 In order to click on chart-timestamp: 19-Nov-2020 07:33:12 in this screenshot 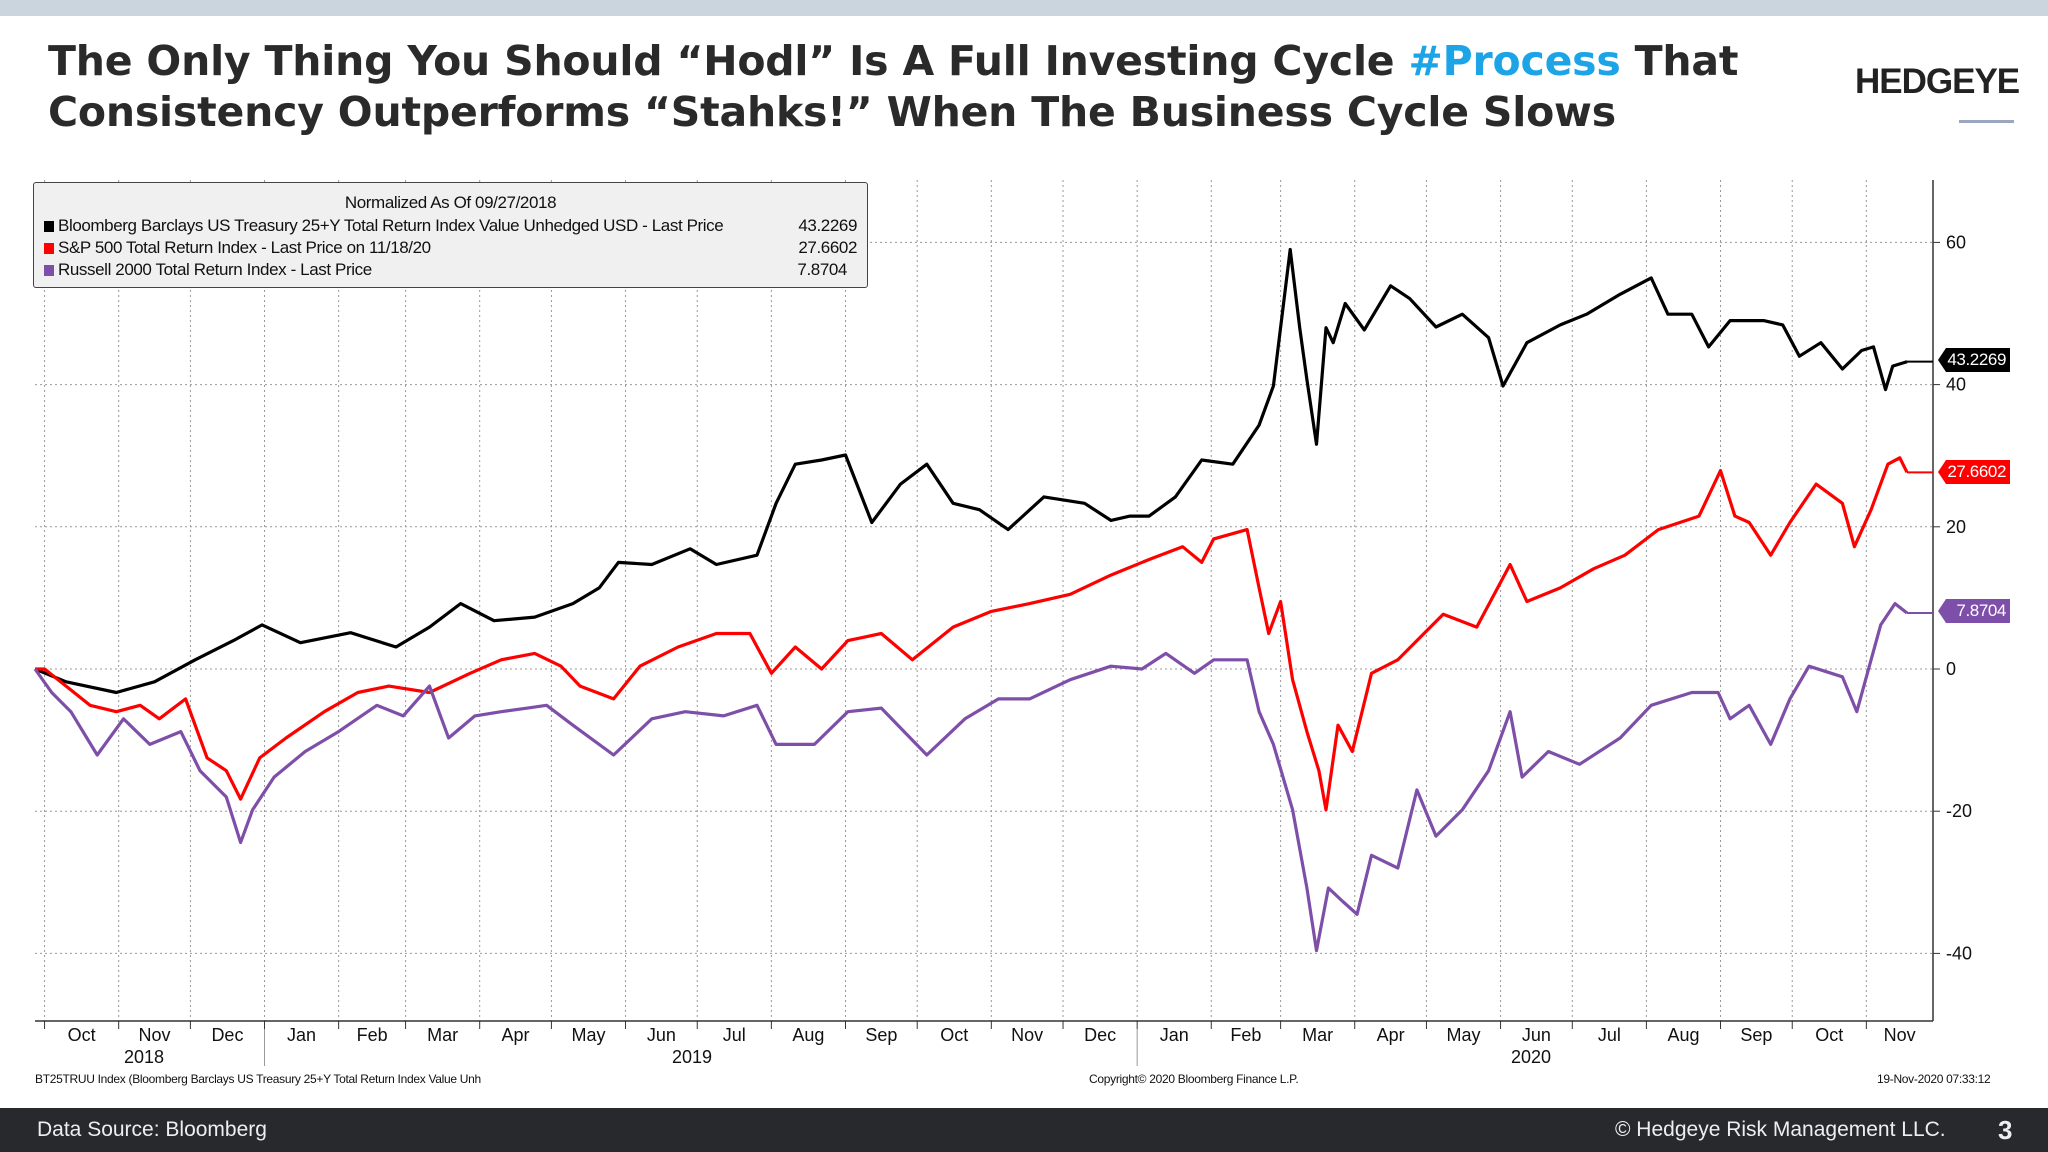, I will do `click(1934, 1079)`.